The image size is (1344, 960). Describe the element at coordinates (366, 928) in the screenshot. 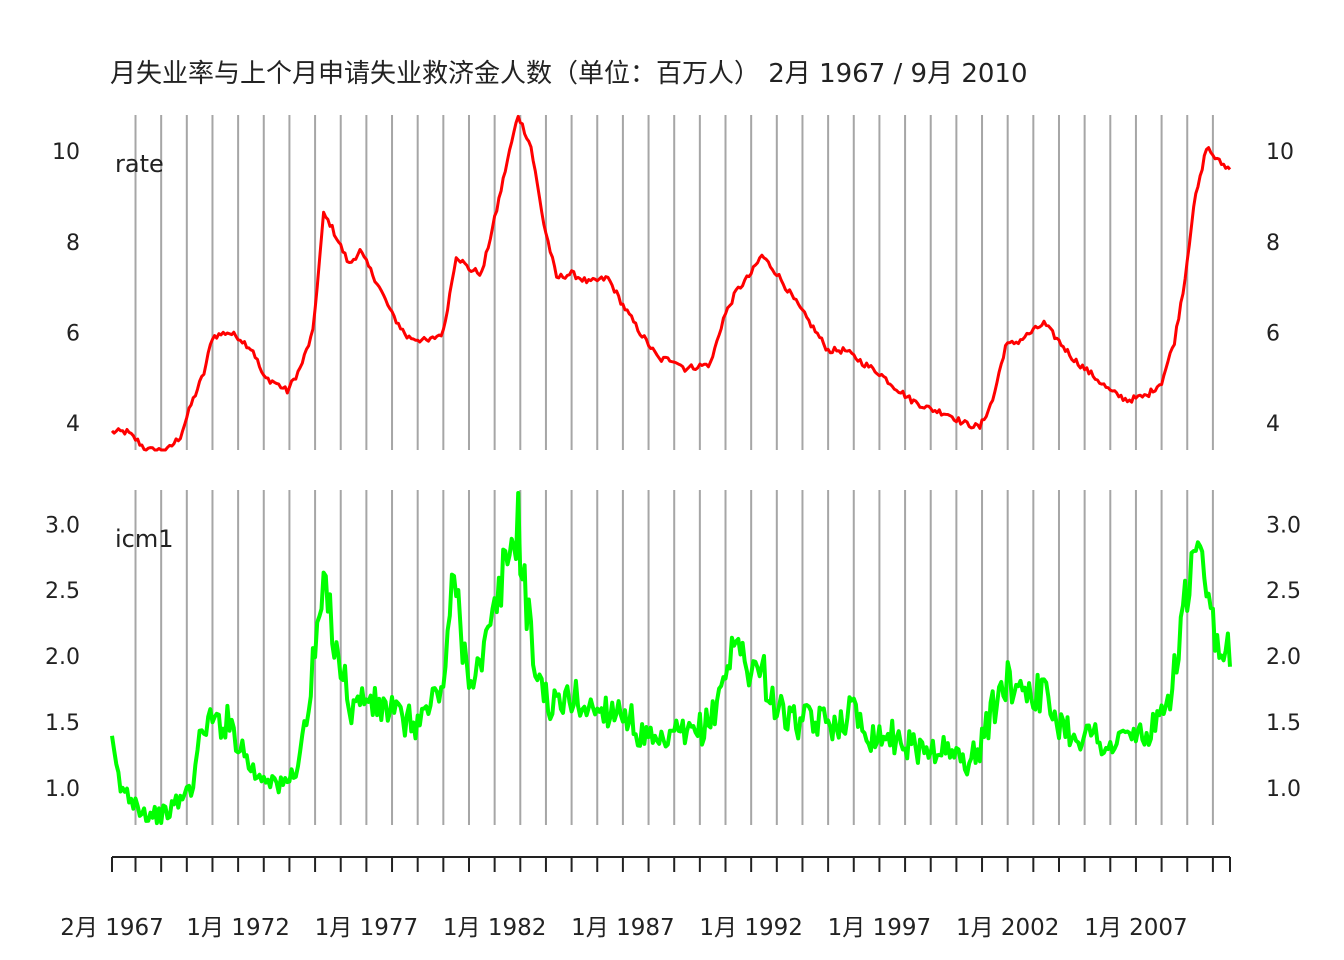

I see `x-tick-label: 1月 1977` at that location.